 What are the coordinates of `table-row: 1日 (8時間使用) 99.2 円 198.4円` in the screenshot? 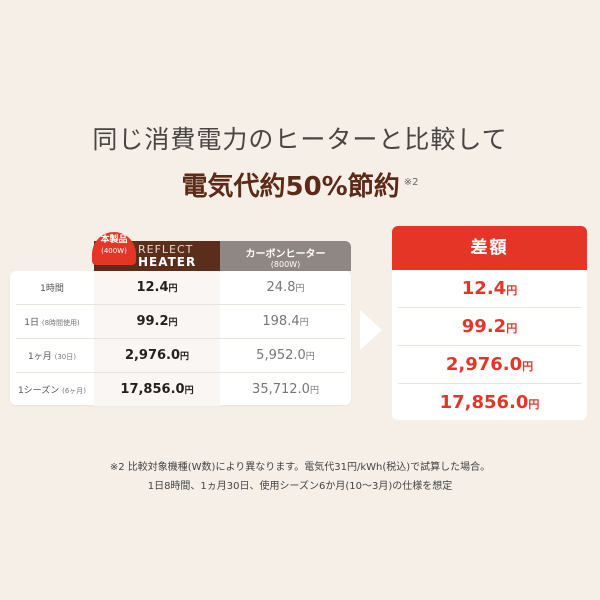 It's located at (180, 321).